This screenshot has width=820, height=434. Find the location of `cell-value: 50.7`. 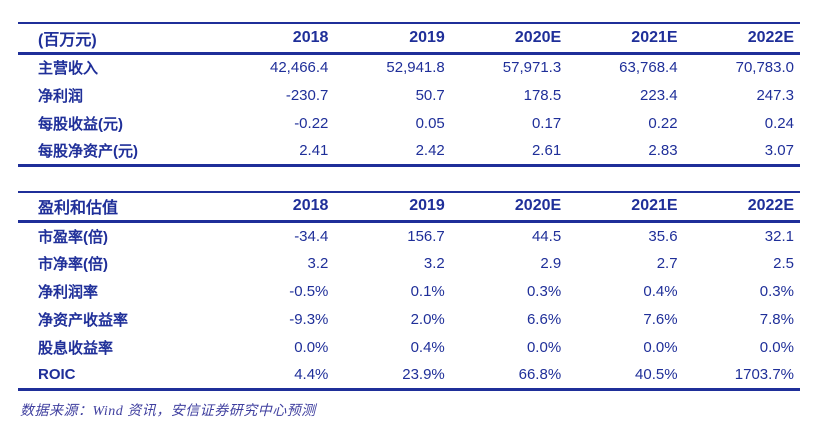

cell-value: 50.7 is located at coordinates (430, 95).